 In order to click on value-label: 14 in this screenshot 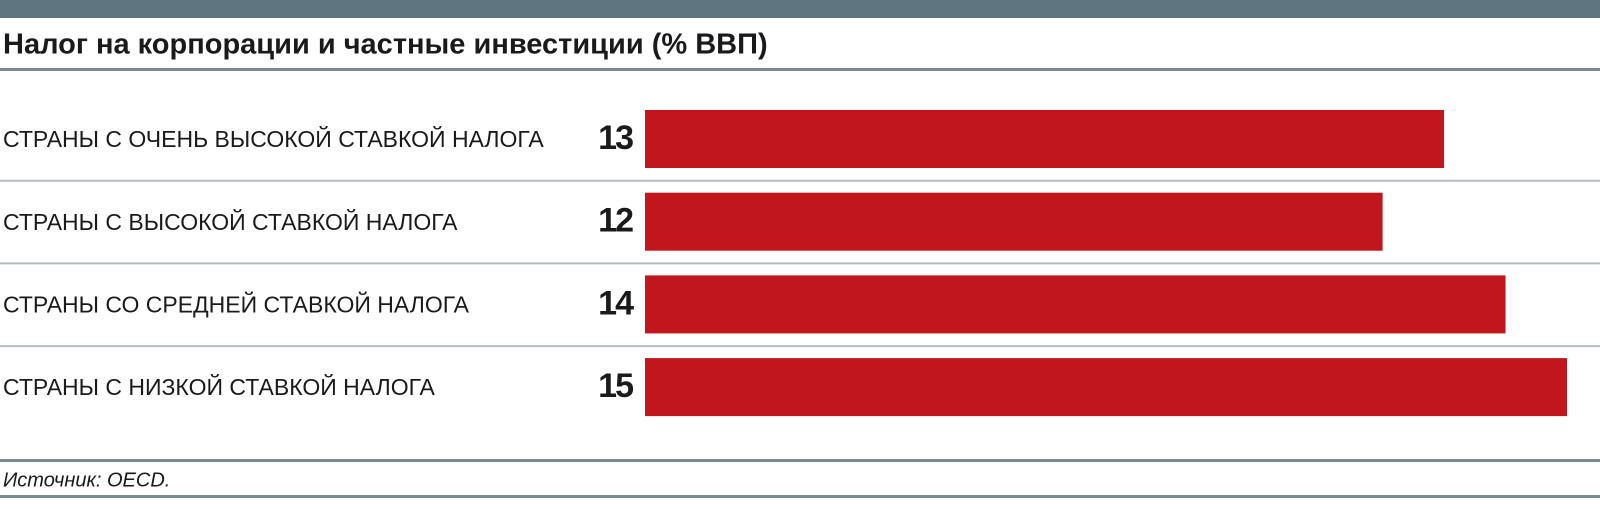, I will do `click(616, 303)`.